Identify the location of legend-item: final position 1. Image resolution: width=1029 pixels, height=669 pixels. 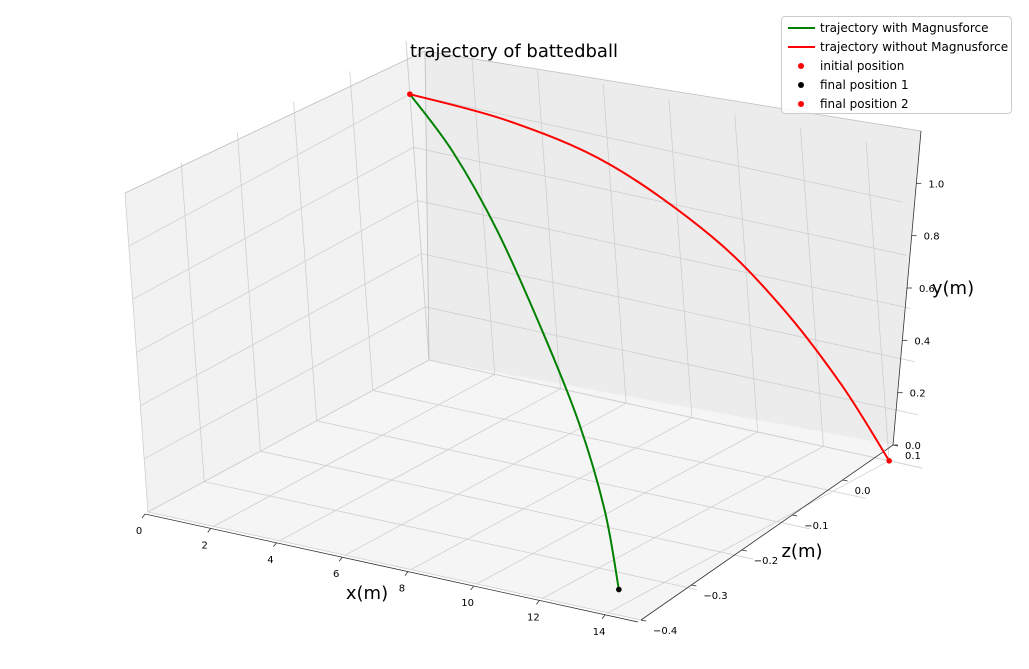
(896, 84).